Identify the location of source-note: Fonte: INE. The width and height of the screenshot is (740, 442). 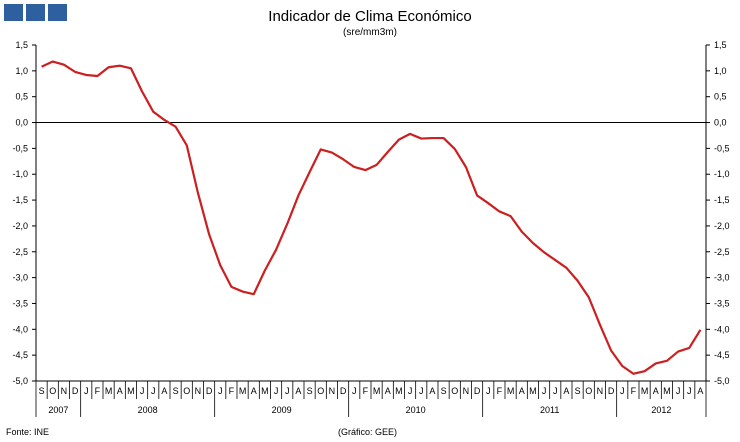
(28, 432).